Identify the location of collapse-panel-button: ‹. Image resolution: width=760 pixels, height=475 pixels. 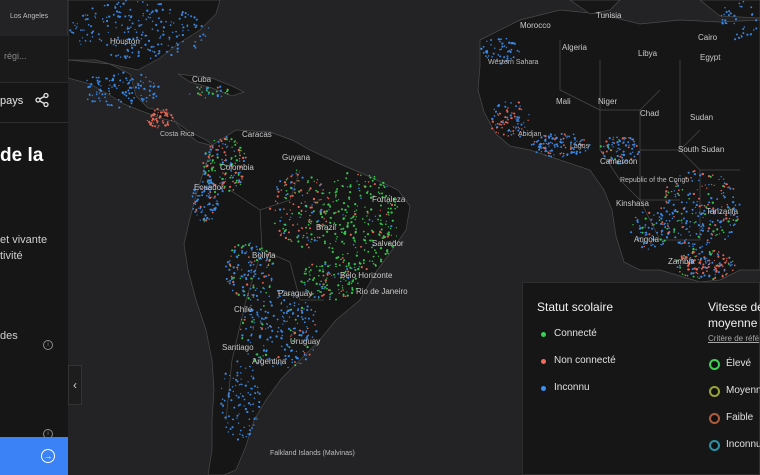
(75, 385).